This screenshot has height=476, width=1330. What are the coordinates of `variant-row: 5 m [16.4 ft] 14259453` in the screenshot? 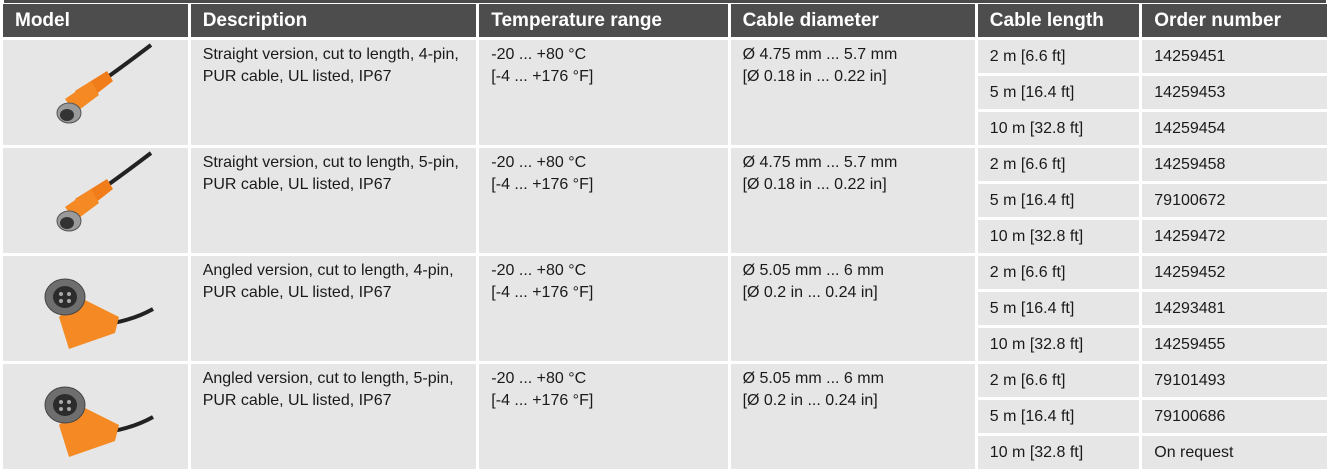 It's located at (665, 92).